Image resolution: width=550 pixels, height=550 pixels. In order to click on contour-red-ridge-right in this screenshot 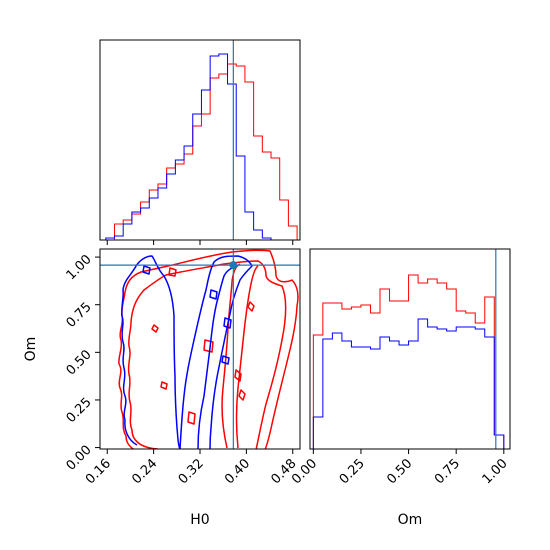, I will do `click(247, 357)`.